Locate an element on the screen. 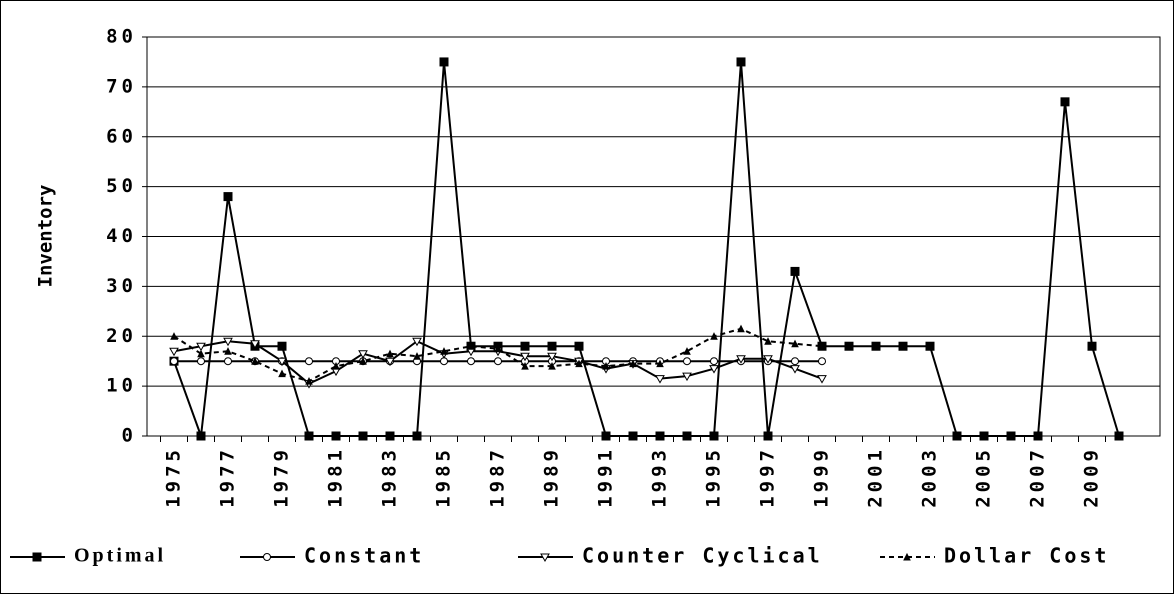 This screenshot has height=599, width=1175. legend-item: Optimal is located at coordinates (88, 556).